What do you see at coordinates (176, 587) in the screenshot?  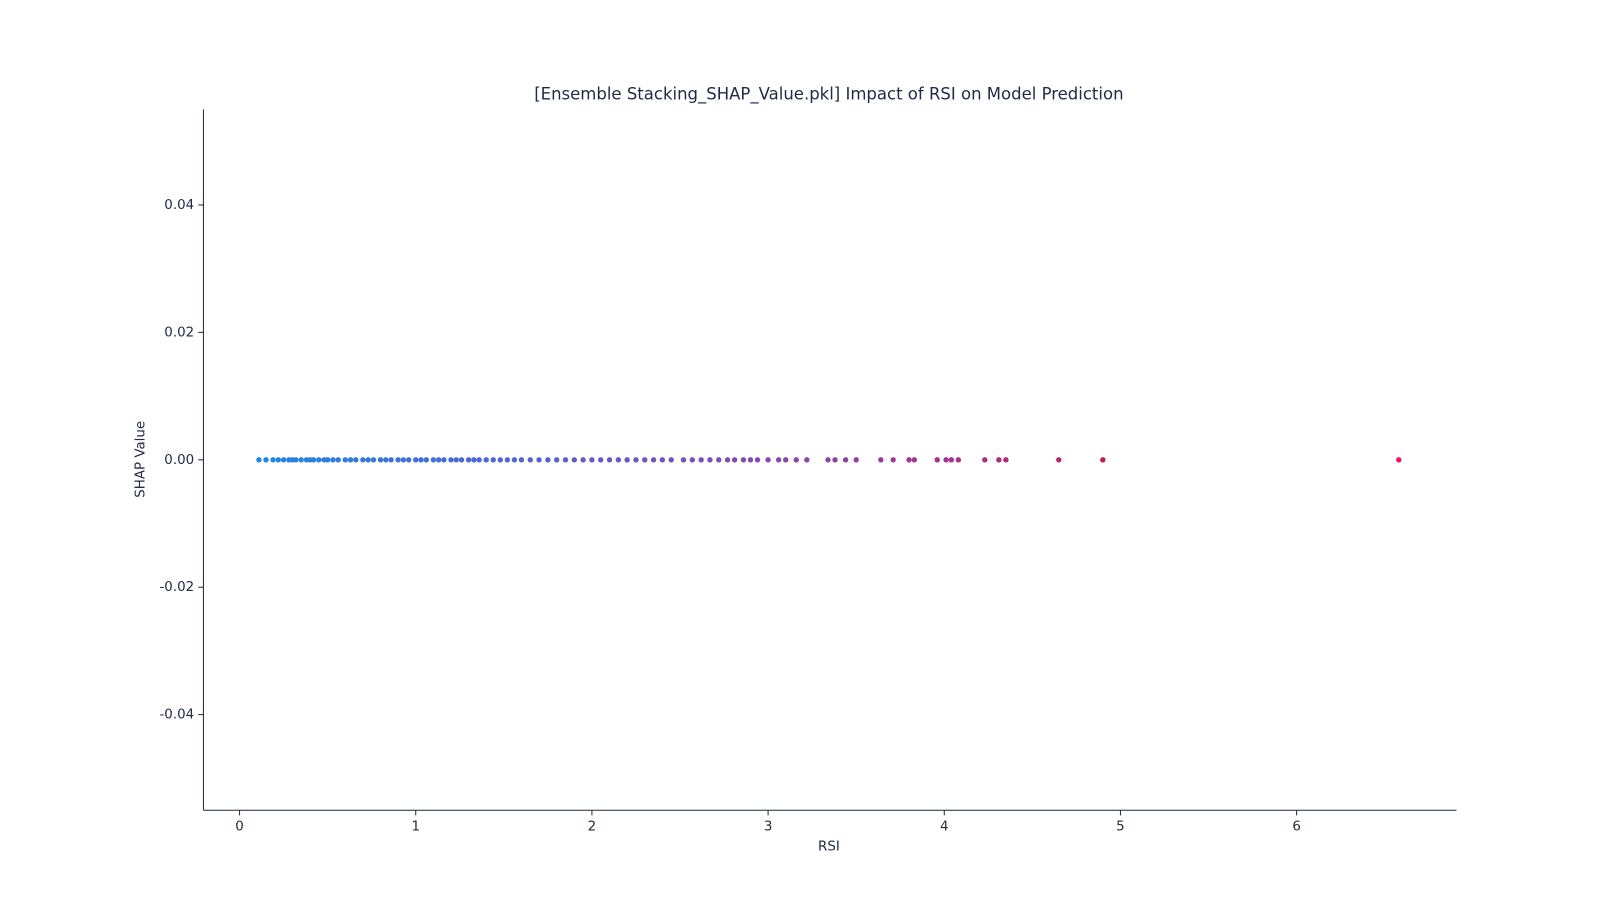 I see `y-tick-label: -0.02` at bounding box center [176, 587].